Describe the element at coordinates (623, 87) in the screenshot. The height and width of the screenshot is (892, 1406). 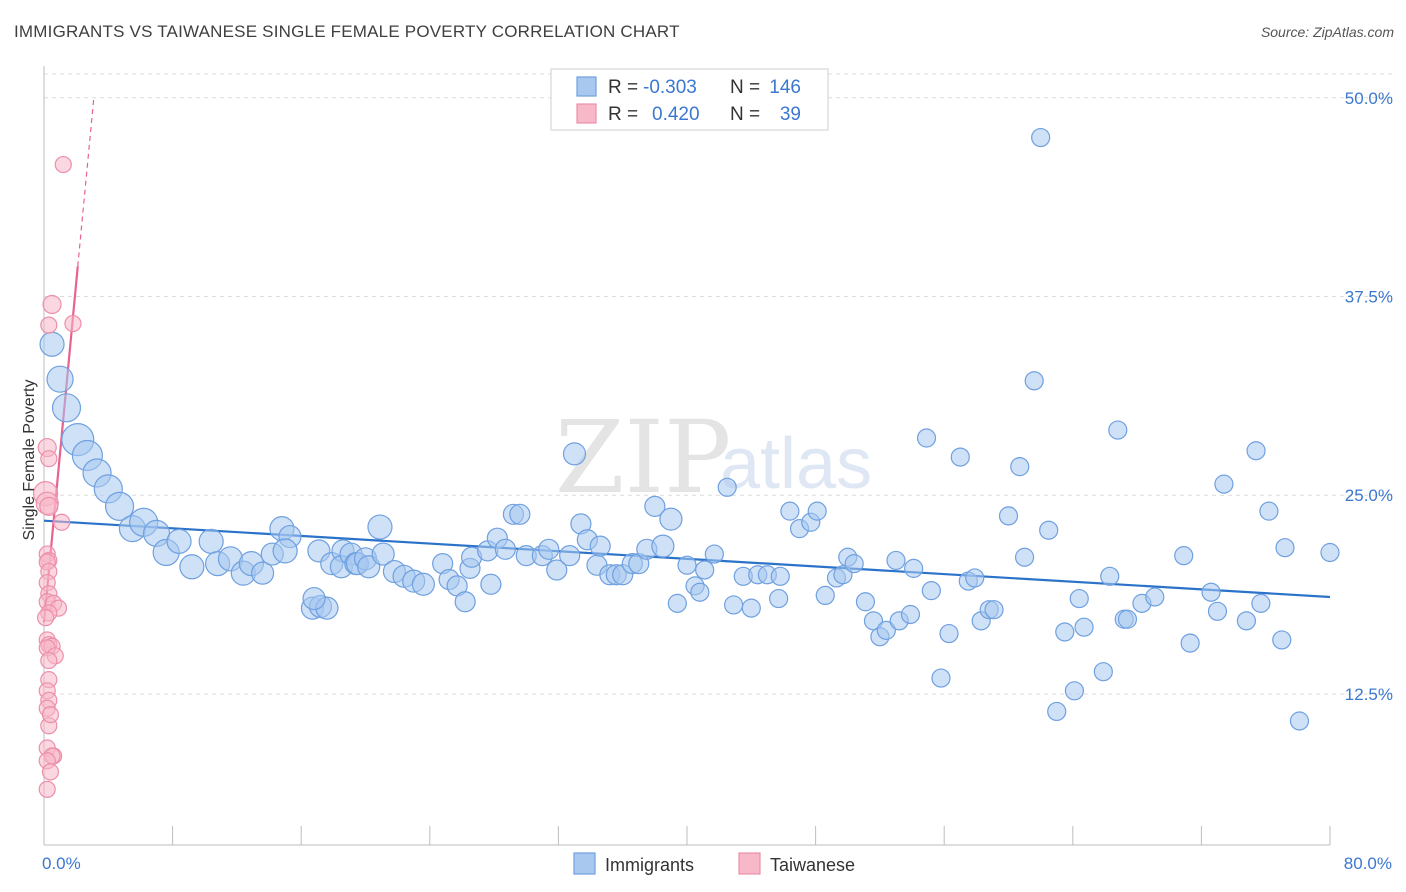
I see `legend-r-label-1: R =` at that location.